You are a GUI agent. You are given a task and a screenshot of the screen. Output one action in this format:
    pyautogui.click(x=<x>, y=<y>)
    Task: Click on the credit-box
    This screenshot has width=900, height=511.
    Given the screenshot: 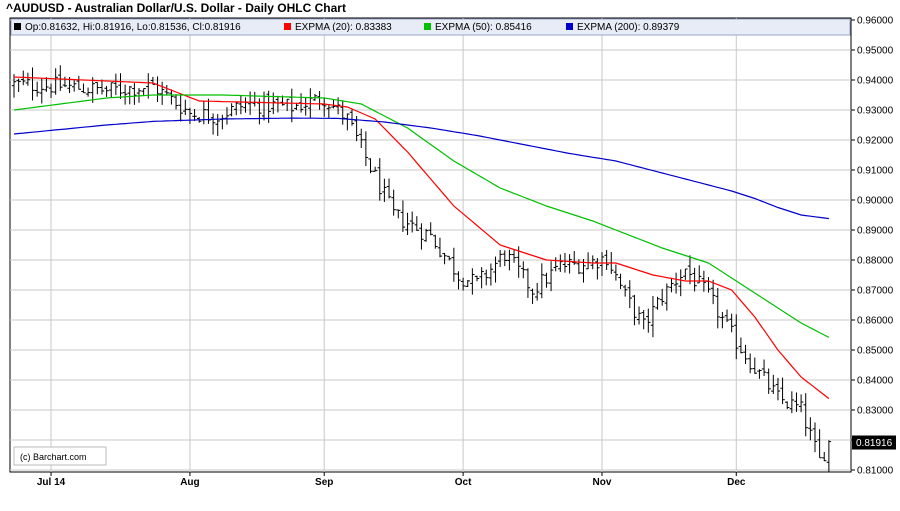 What is the action you would take?
    pyautogui.click(x=60, y=456)
    